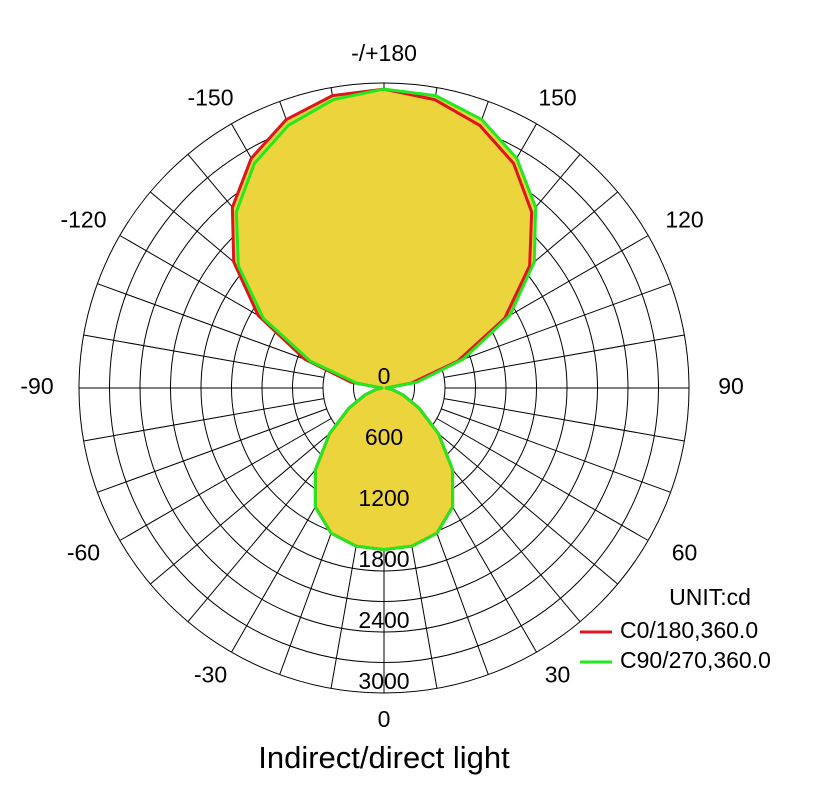 This screenshot has height=800, width=817. What do you see at coordinates (384, 53) in the screenshot?
I see `angle-tick-label: -/+180` at bounding box center [384, 53].